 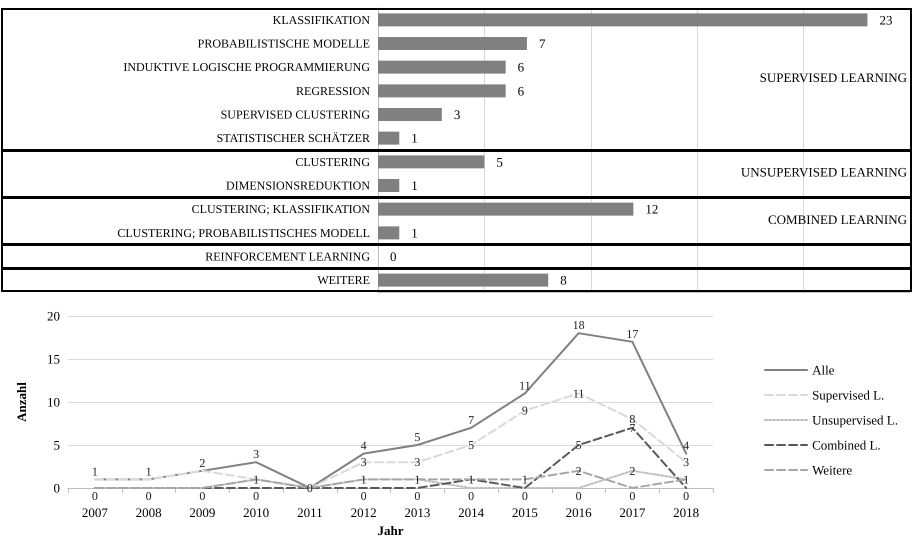 What do you see at coordinates (95, 512) in the screenshot?
I see `x-tick-label: 2007` at bounding box center [95, 512].